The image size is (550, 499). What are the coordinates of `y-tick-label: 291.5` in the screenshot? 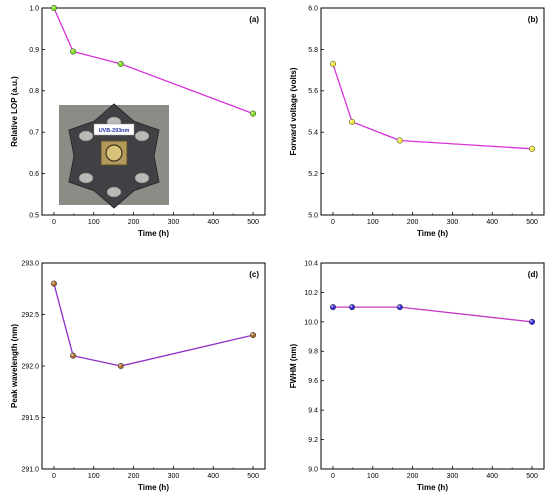 It's located at (30, 418).